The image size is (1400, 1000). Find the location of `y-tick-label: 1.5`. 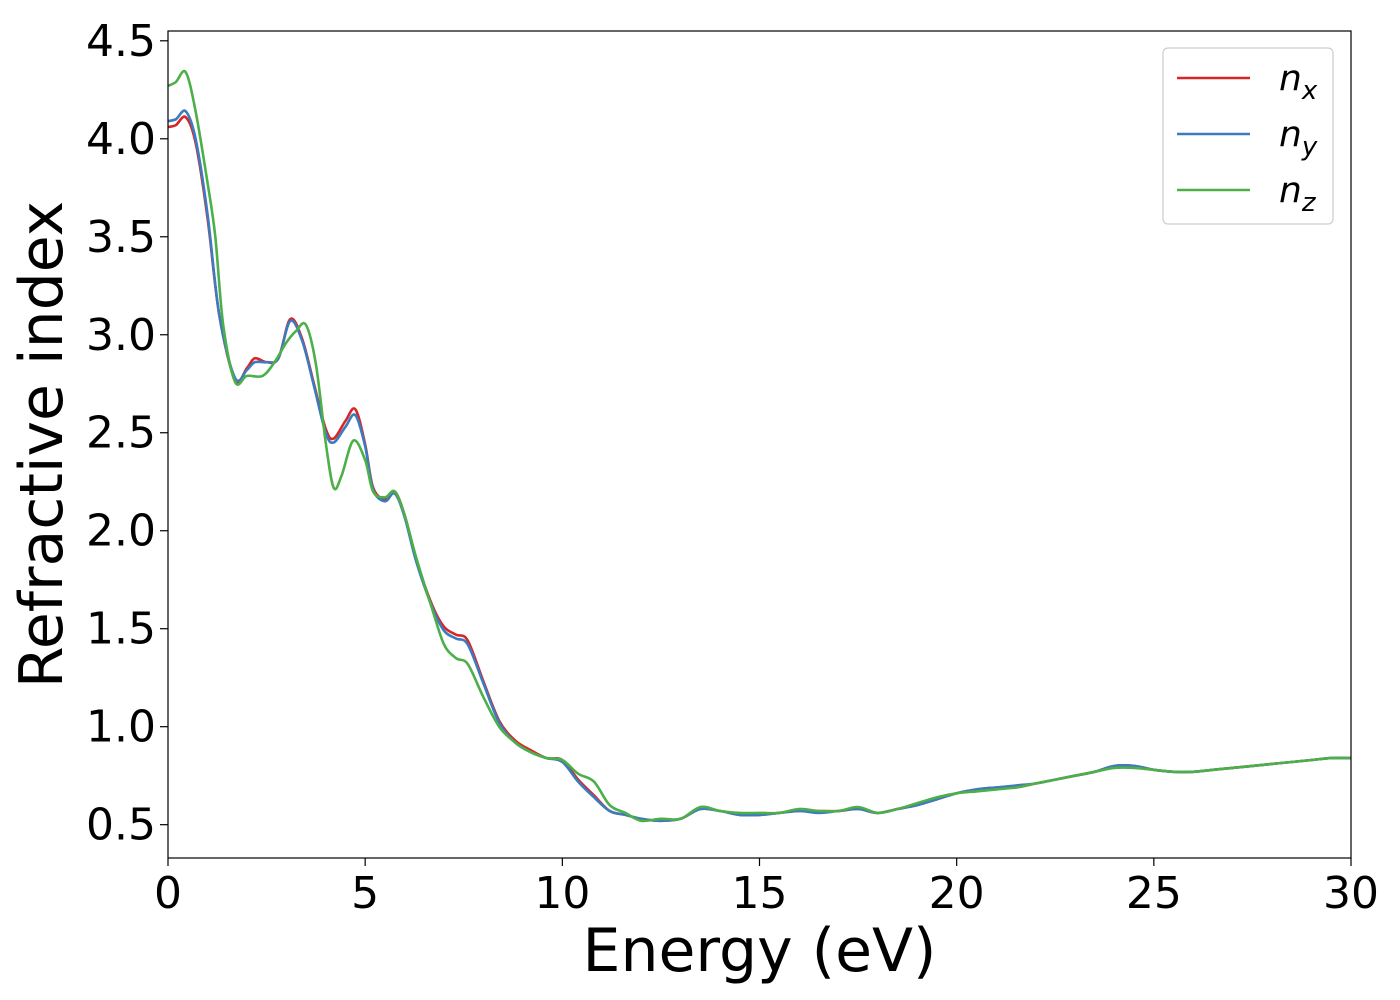

y-tick-label: 1.5 is located at coordinates (121, 629).